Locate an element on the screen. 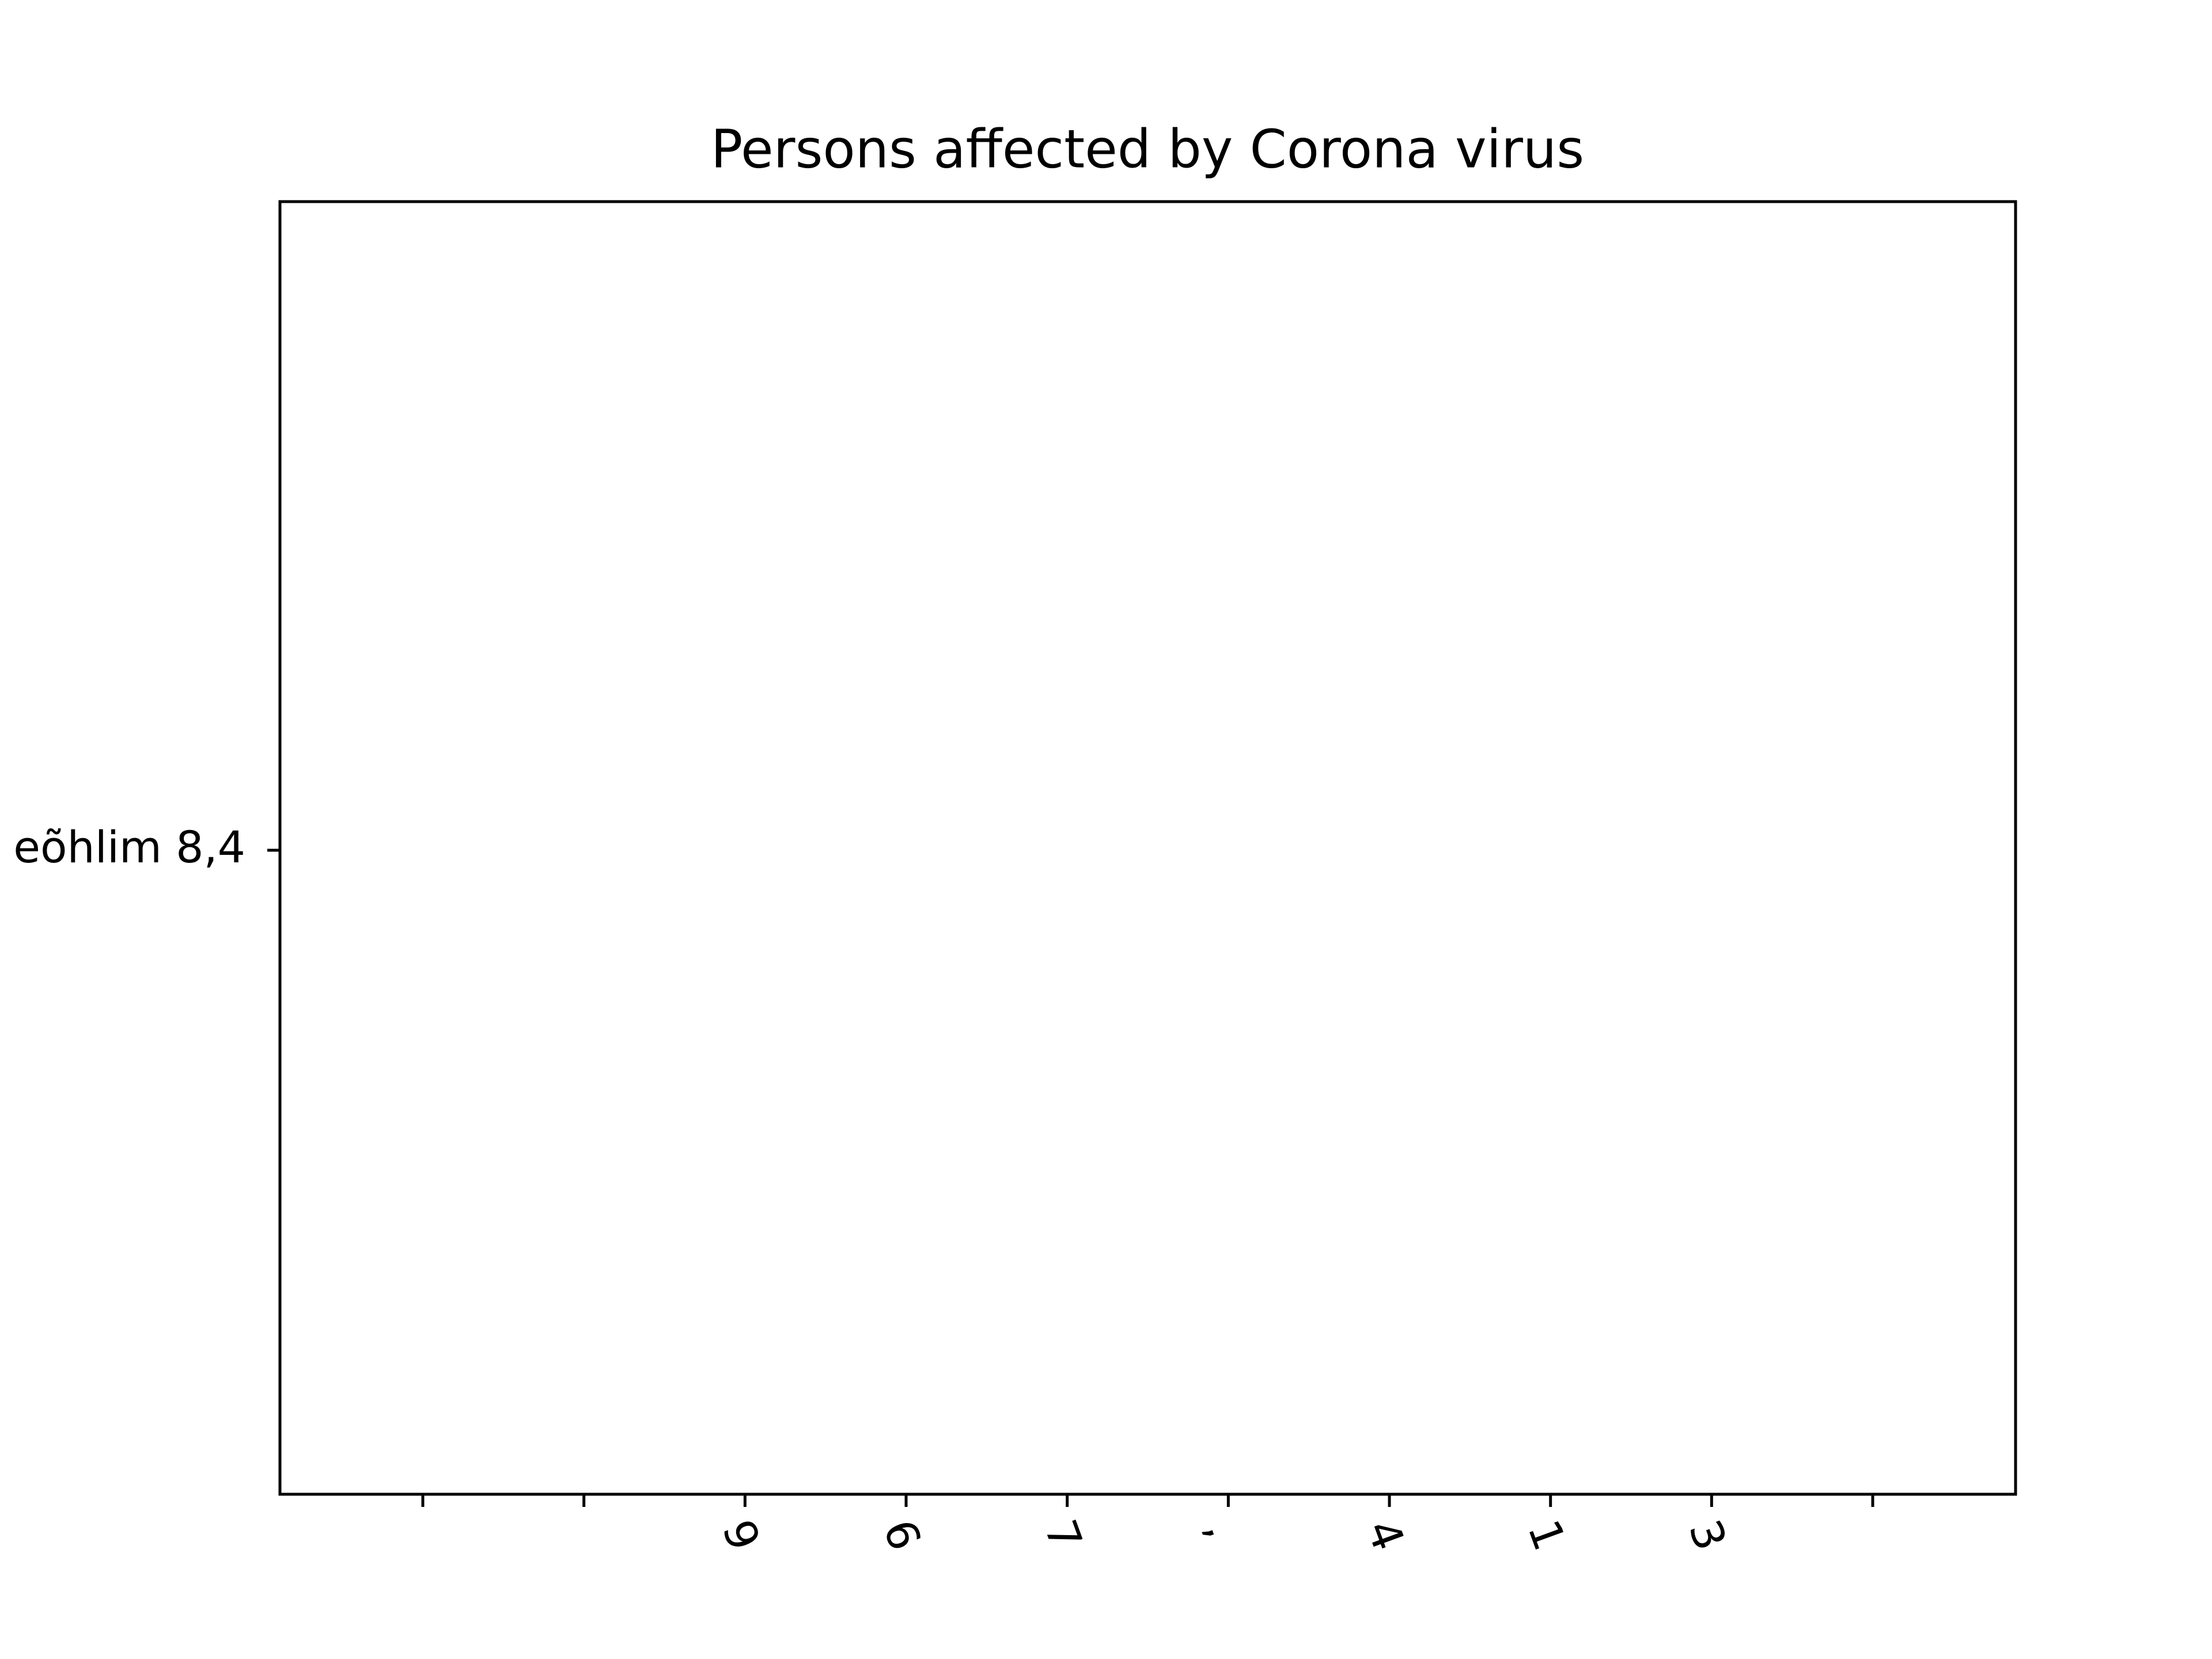 Image resolution: width=2212 pixels, height=1659 pixels. y-tick-label: eõhlim 8,4 is located at coordinates (129, 847).